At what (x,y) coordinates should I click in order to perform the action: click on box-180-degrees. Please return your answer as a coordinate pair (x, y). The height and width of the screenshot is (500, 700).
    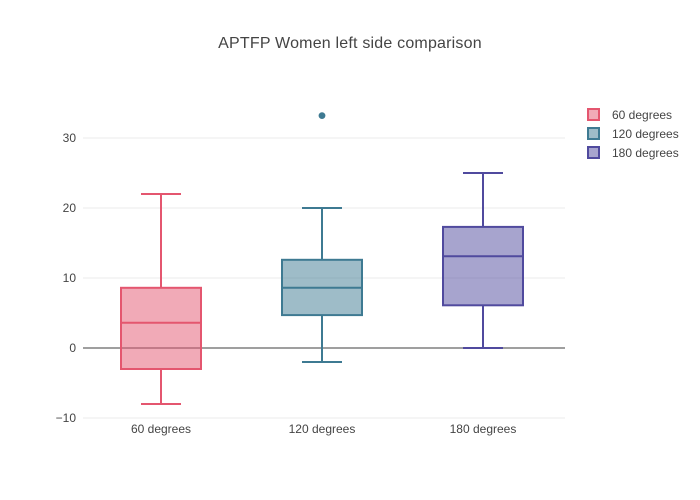
    Looking at the image, I should click on (483, 266).